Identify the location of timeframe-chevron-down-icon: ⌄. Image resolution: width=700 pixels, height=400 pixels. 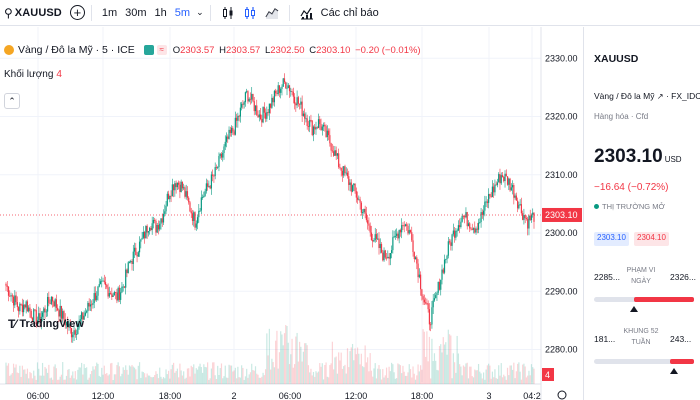
(200, 12).